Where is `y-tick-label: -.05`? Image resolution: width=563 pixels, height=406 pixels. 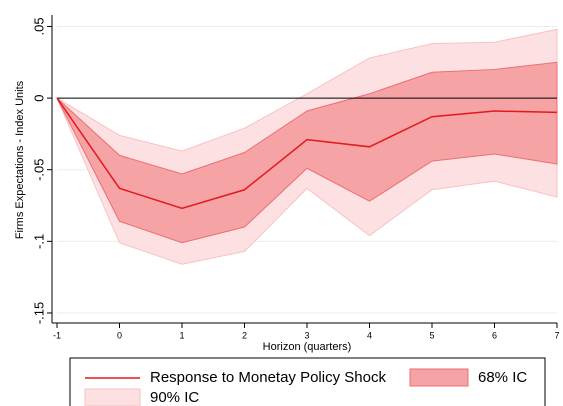
y-tick-label: -.05 is located at coordinates (38, 170).